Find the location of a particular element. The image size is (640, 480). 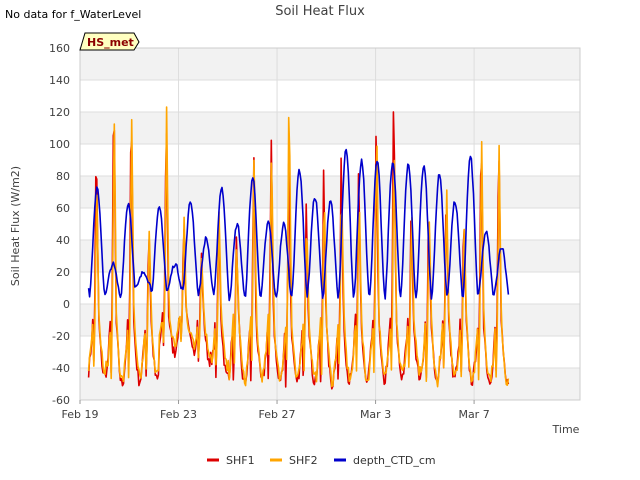

y-tick-label: -60 is located at coordinates (61, 400).